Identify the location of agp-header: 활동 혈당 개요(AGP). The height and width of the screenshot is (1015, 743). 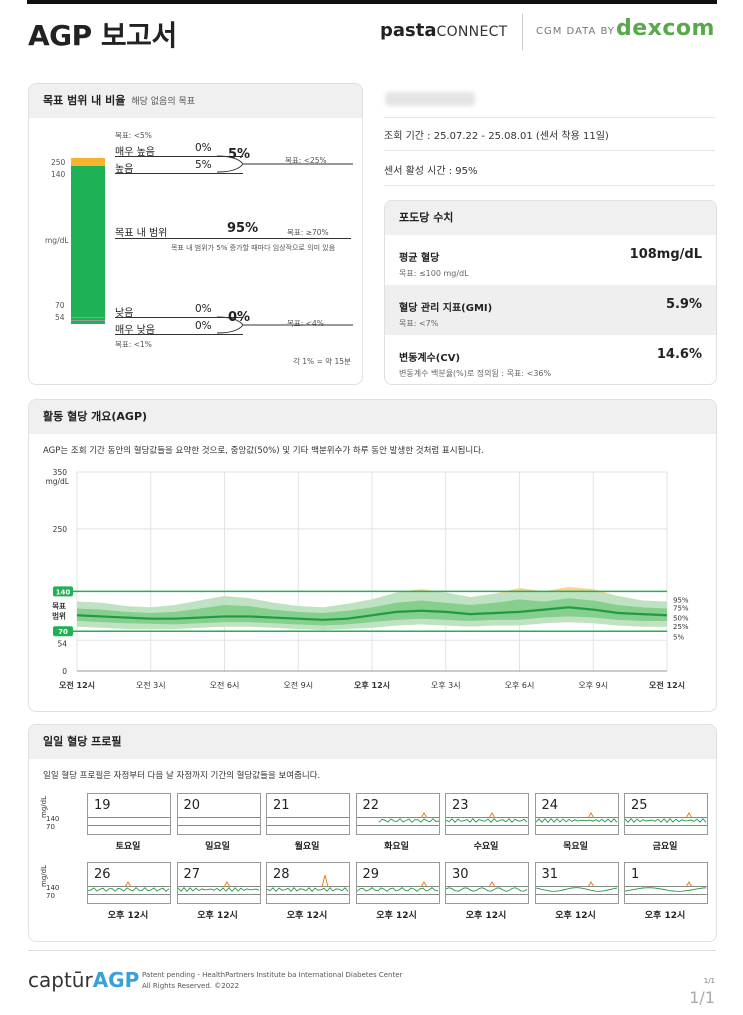
(372, 417).